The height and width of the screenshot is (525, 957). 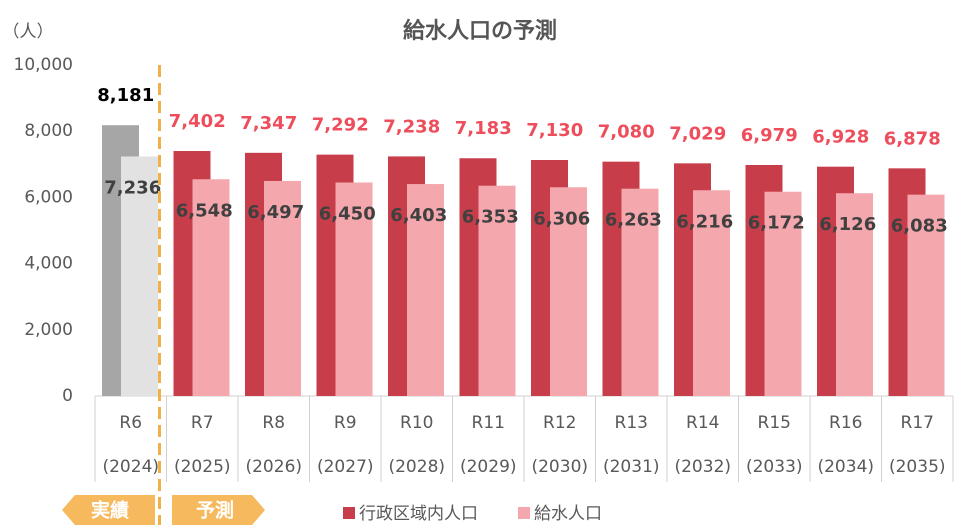 What do you see at coordinates (554, 130) in the screenshot?
I see `value-label: 7,130` at bounding box center [554, 130].